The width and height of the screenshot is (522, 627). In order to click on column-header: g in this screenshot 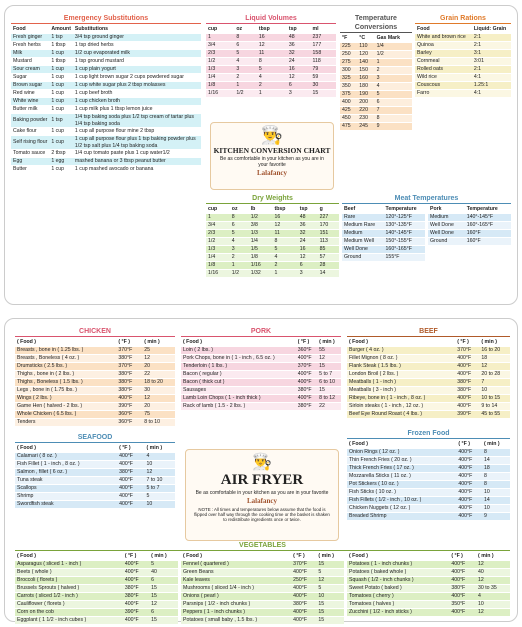, I will do `click(328, 210)`.